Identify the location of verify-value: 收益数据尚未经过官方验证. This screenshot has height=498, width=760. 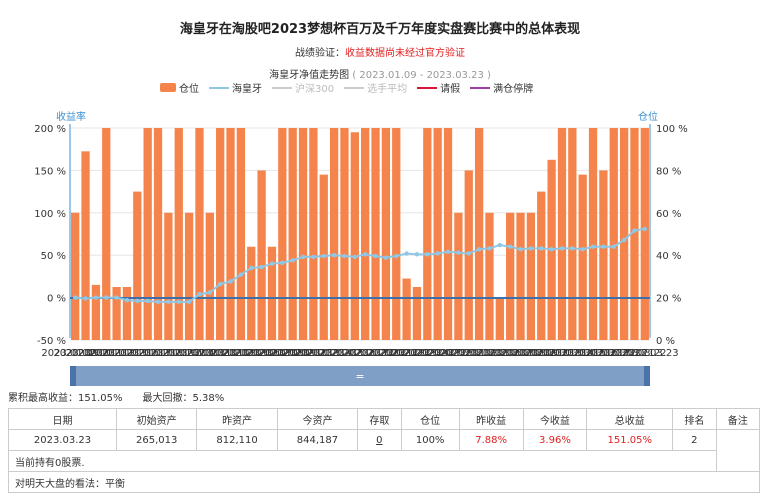
(405, 53).